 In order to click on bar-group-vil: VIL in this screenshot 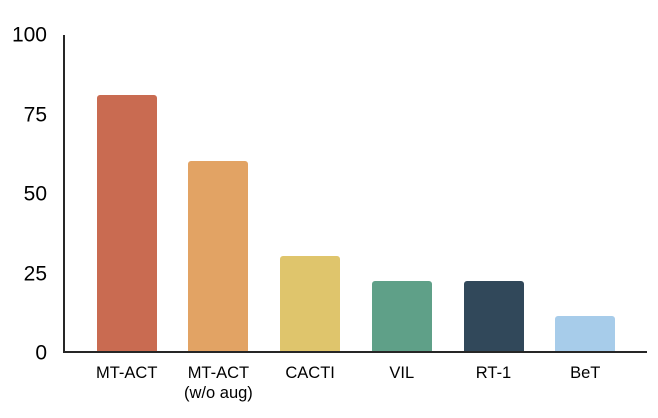, I will do `click(401, 208)`.